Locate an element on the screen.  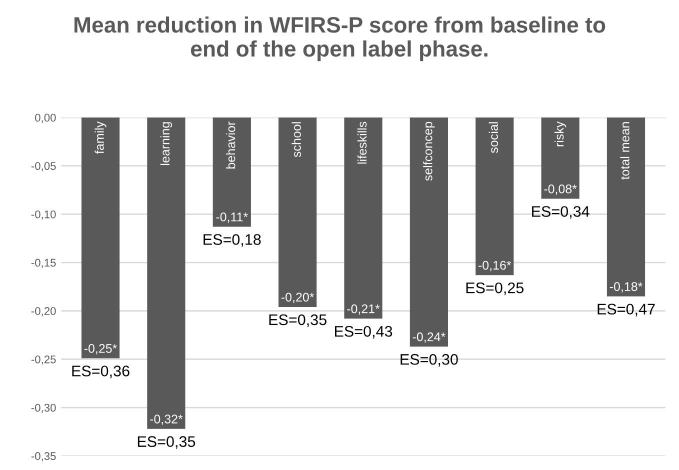
annotation: ES=0,30 is located at coordinates (429, 360).